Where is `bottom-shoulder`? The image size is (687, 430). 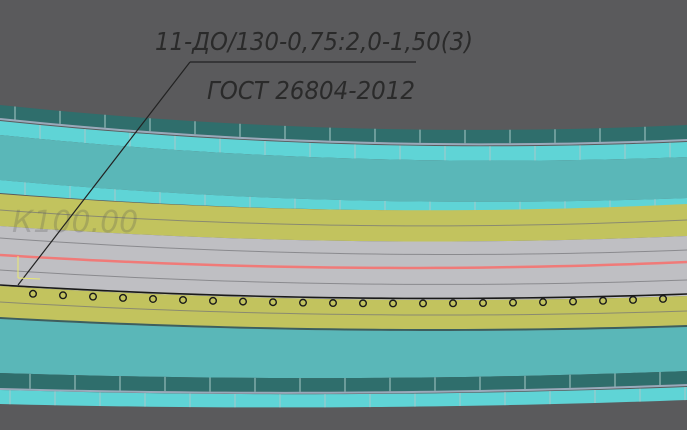
bottom-shoulder is located at coordinates (343, 308).